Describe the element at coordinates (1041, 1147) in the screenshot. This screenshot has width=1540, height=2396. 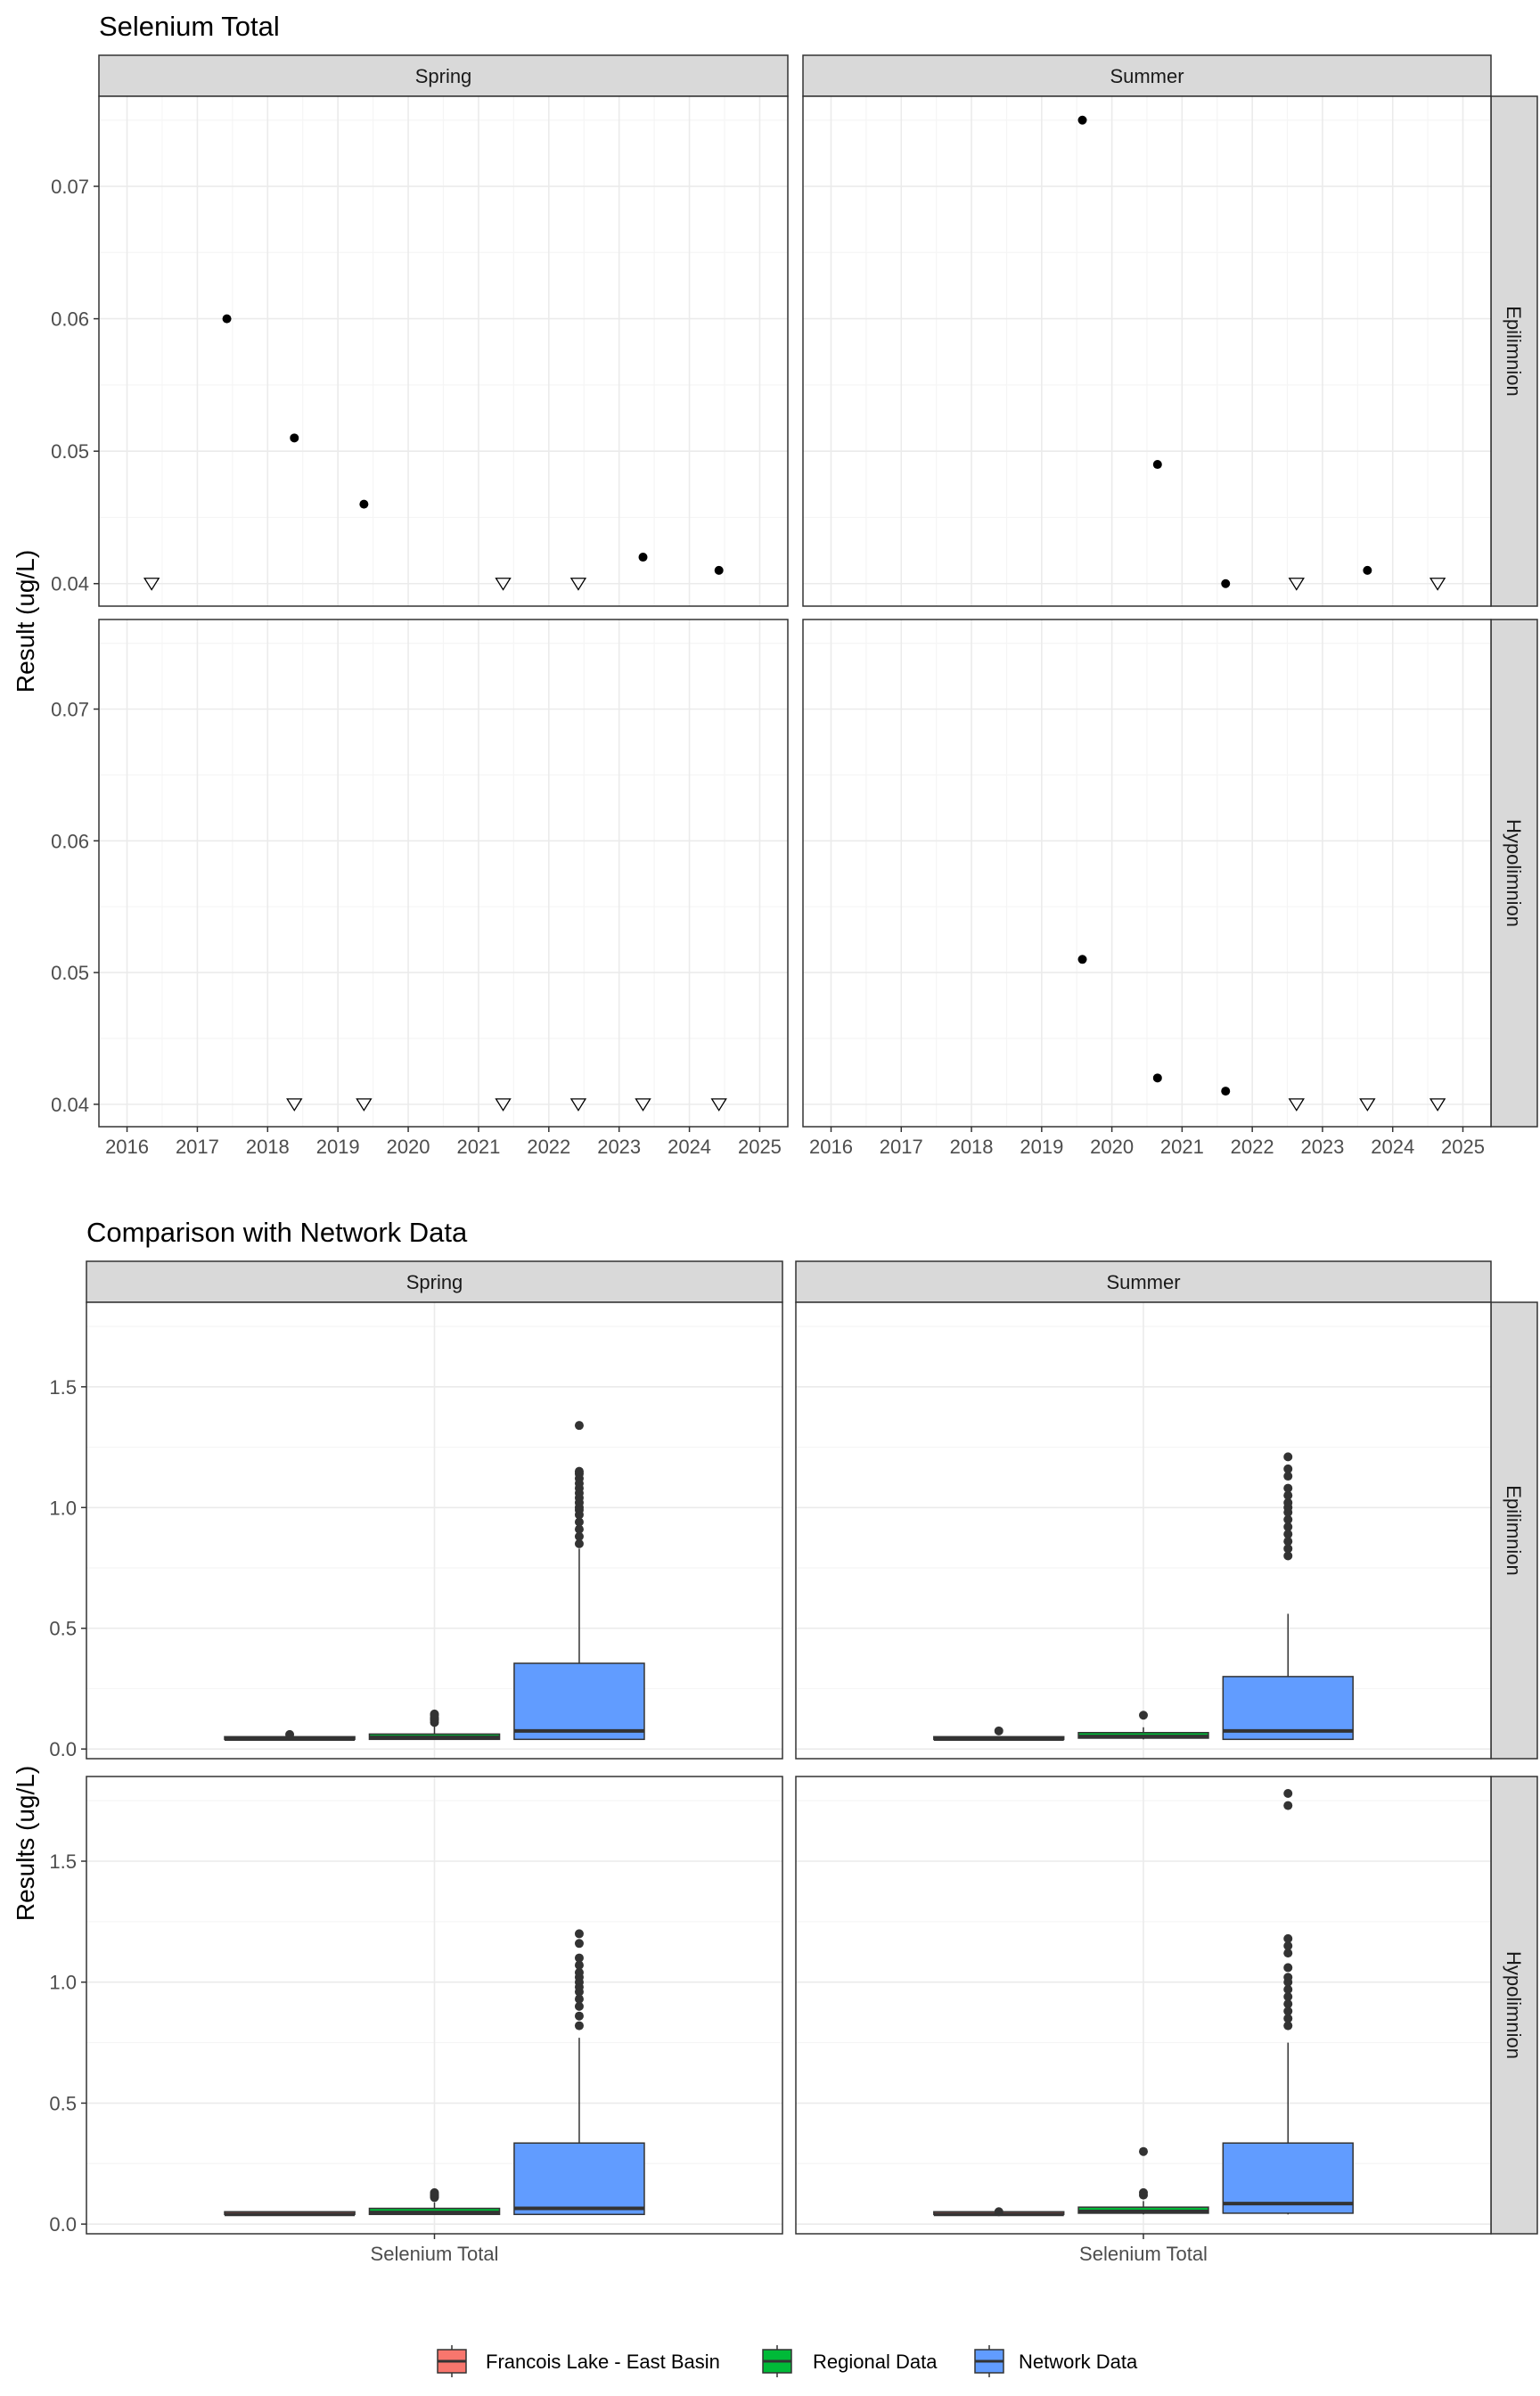
I see `chart1-x-tick-label: 2019` at that location.